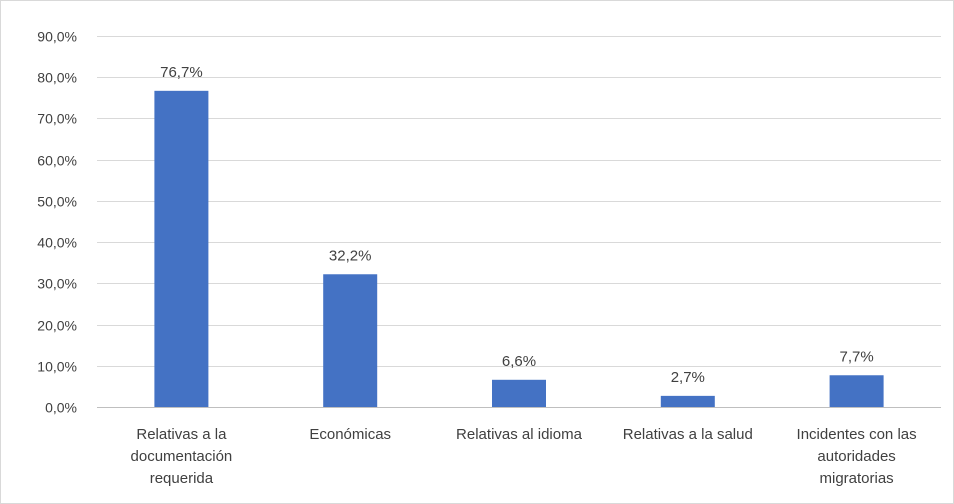 The width and height of the screenshot is (954, 504). What do you see at coordinates (181, 72) in the screenshot?
I see `data-label: 76,7%` at bounding box center [181, 72].